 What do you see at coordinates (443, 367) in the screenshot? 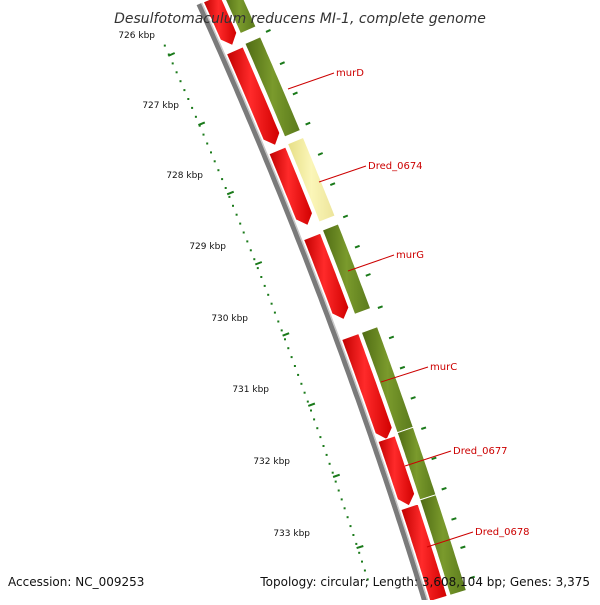
I see `gene-label-murC: murC` at bounding box center [443, 367].